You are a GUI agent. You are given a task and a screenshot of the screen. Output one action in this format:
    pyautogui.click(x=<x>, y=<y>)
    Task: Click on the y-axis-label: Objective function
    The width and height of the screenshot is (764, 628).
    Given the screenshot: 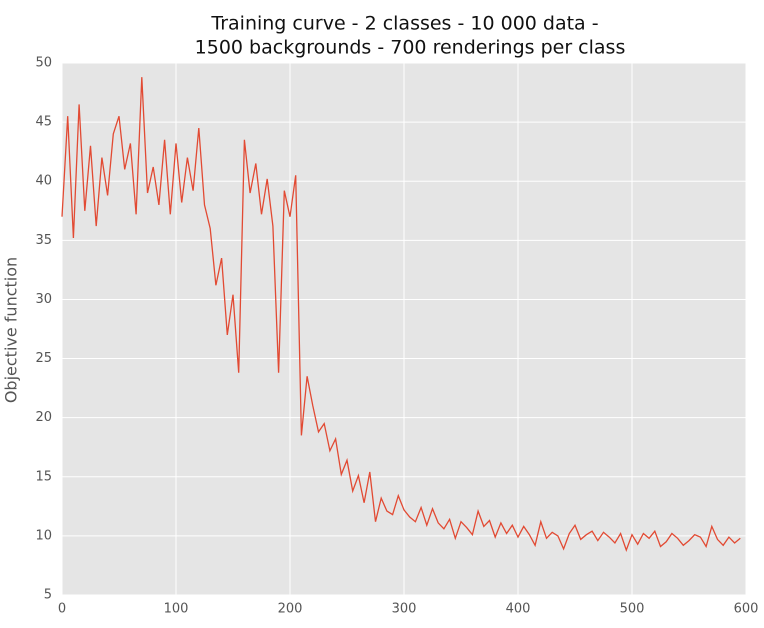 What is the action you would take?
    pyautogui.click(x=11, y=330)
    